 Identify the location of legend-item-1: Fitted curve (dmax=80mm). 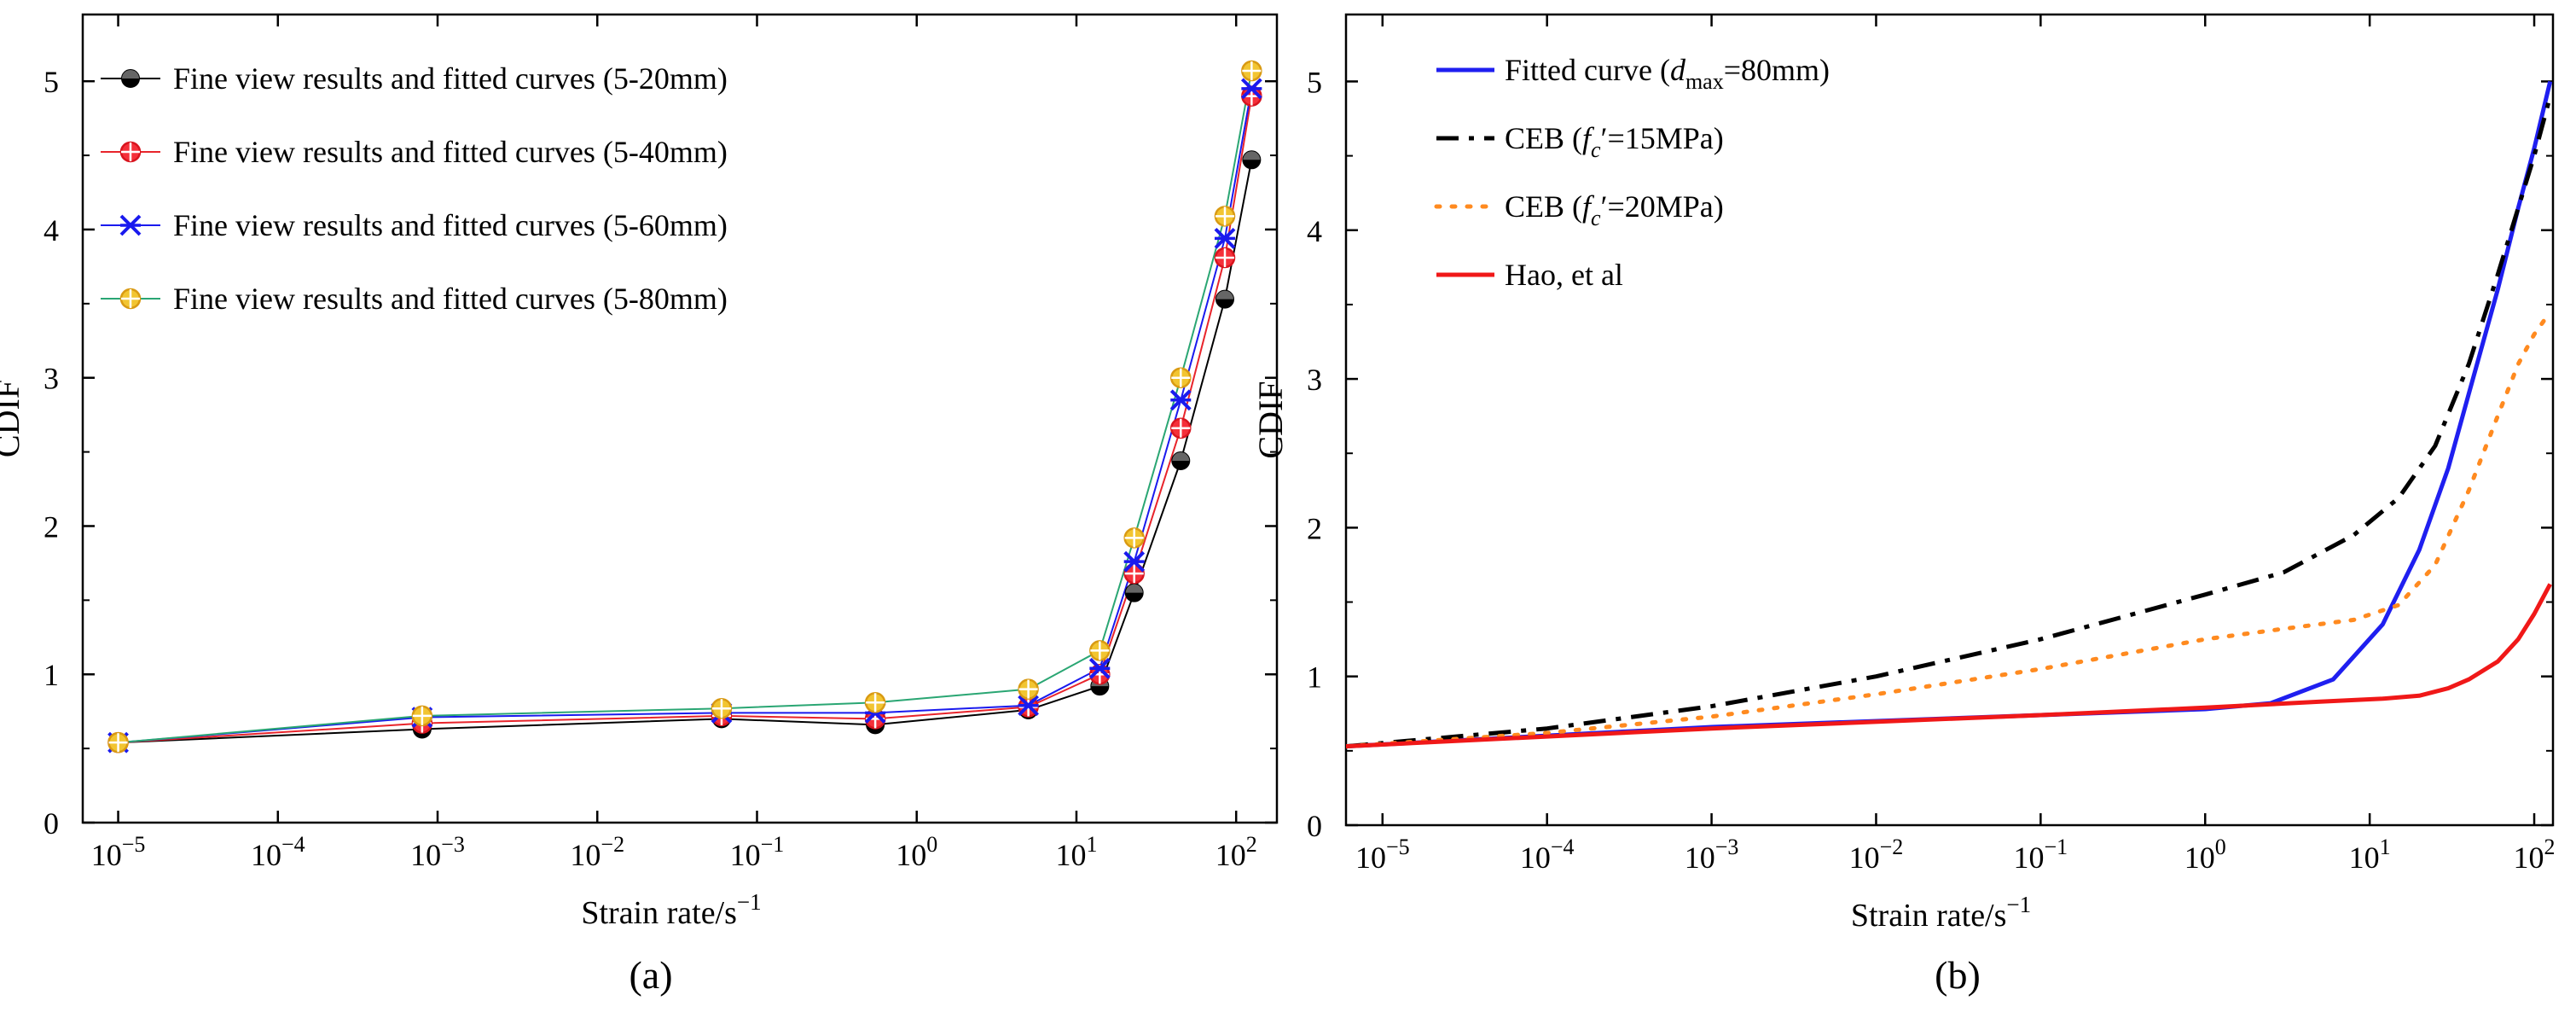
(1633, 73).